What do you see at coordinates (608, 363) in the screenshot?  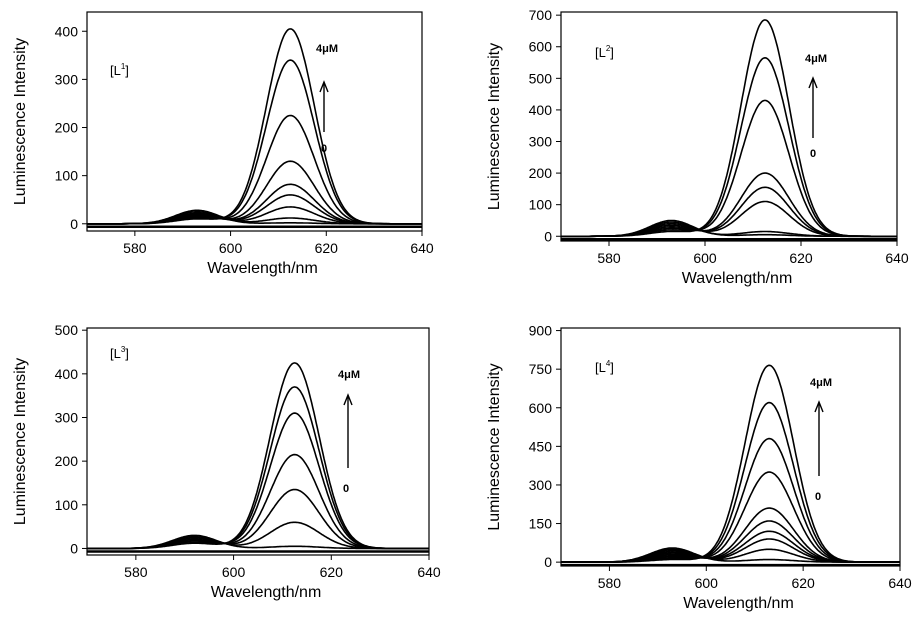 I see `panel-label-sup: 4` at bounding box center [608, 363].